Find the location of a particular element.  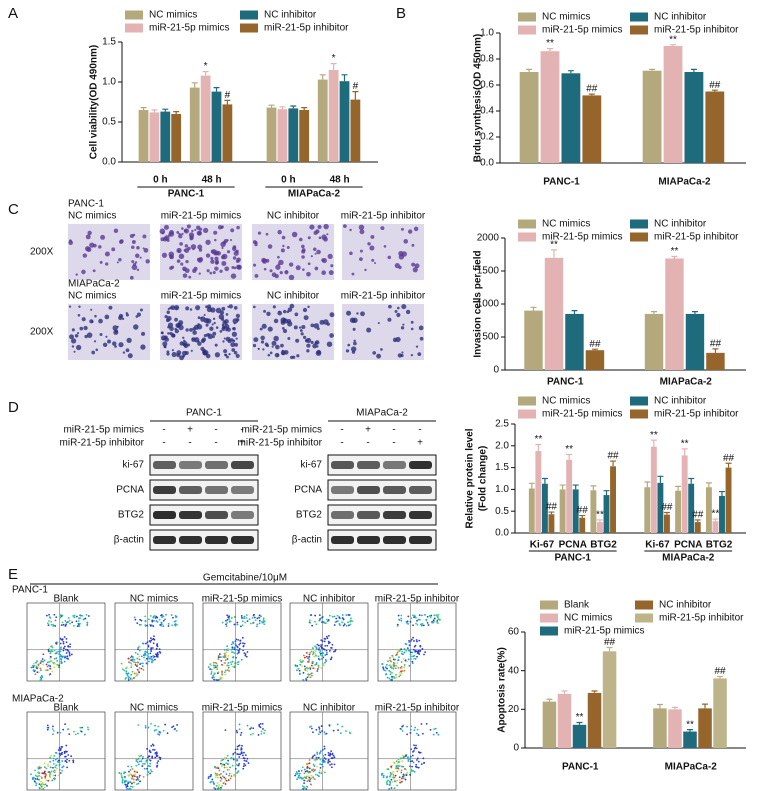

y-tick-label: 0.5 is located at coordinates (109, 122).